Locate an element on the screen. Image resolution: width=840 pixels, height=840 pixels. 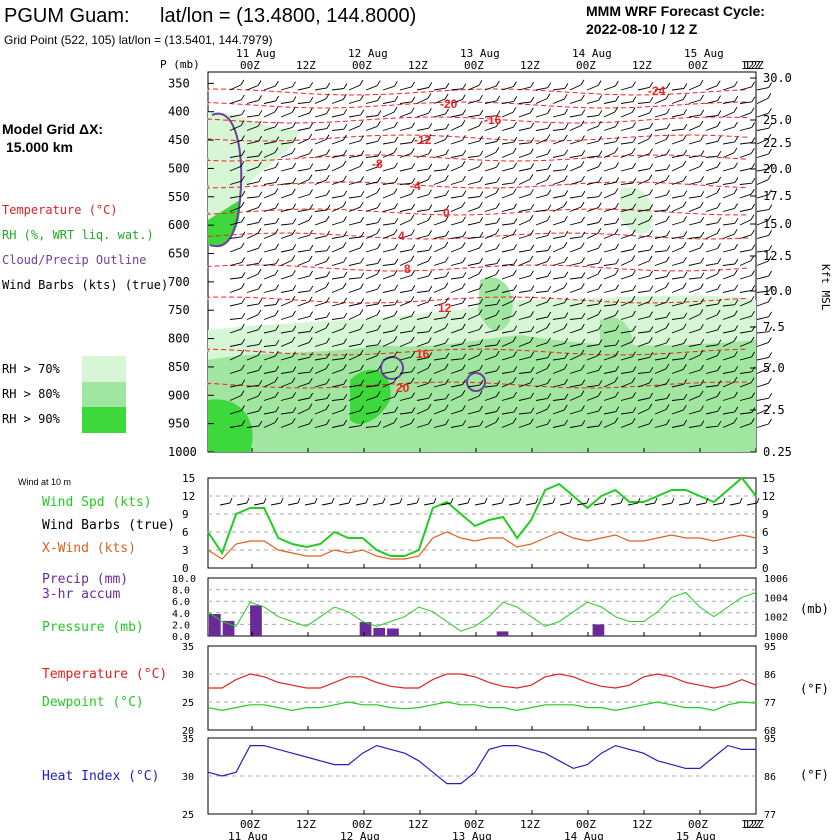
temperature-label: -8 is located at coordinates (377, 164).